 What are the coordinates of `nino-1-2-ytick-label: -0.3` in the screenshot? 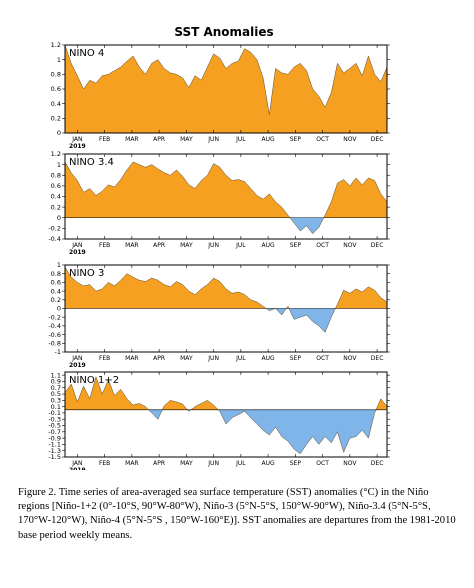 It's located at (54, 419).